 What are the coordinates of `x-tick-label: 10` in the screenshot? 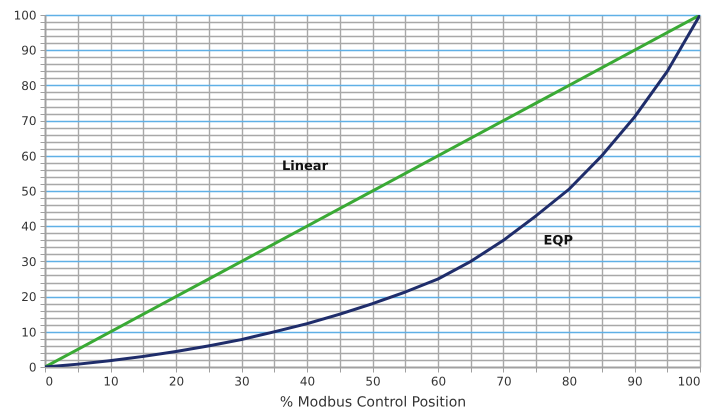 It's located at (111, 381).